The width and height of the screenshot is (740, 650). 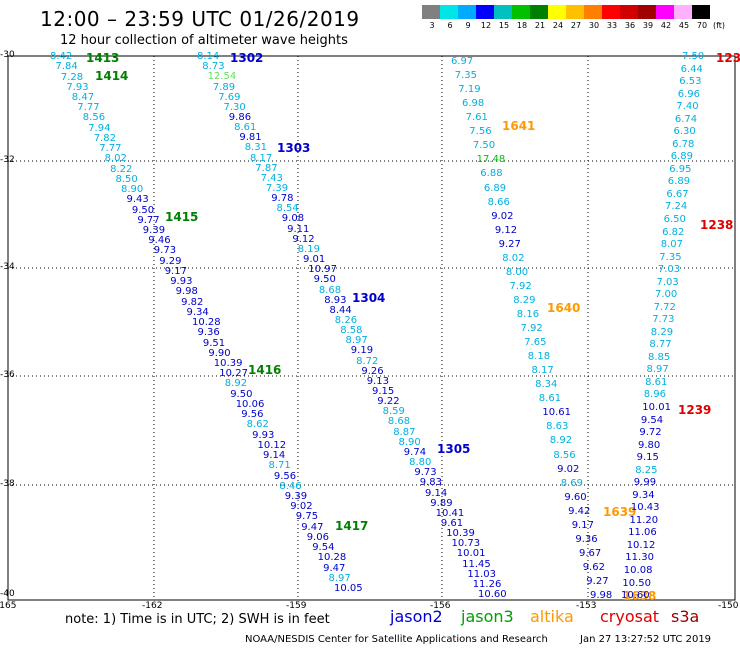 What do you see at coordinates (674, 219) in the screenshot?
I see `wave-height-value: 6.50` at bounding box center [674, 219].